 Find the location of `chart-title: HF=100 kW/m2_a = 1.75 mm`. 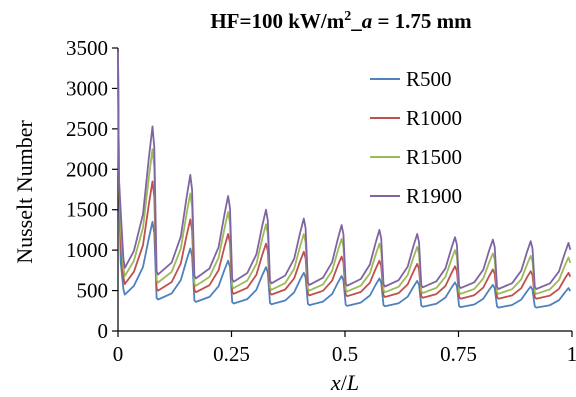

chart-title: HF=100 kW/m2_a = 1.75 mm is located at coordinates (341, 21).